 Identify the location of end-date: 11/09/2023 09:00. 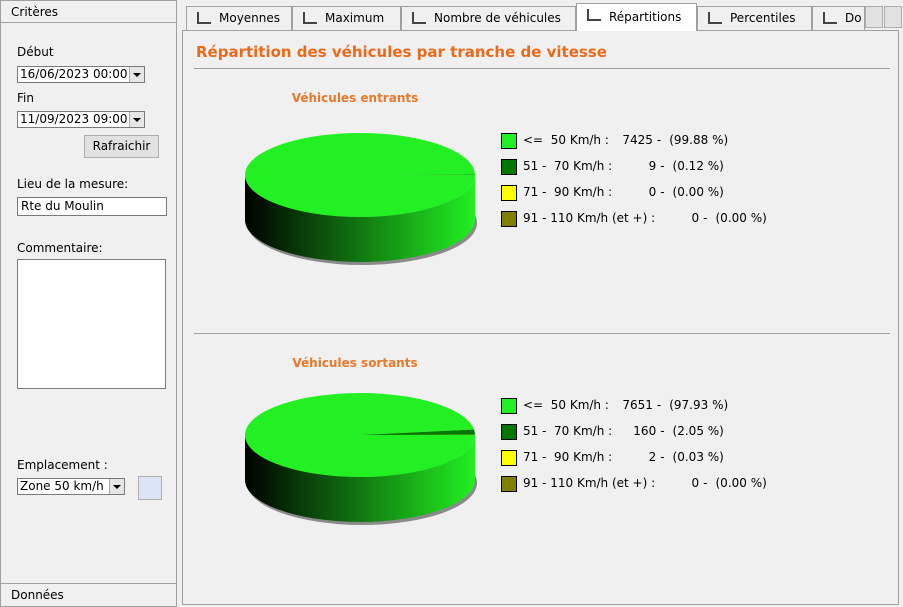
(81, 119).